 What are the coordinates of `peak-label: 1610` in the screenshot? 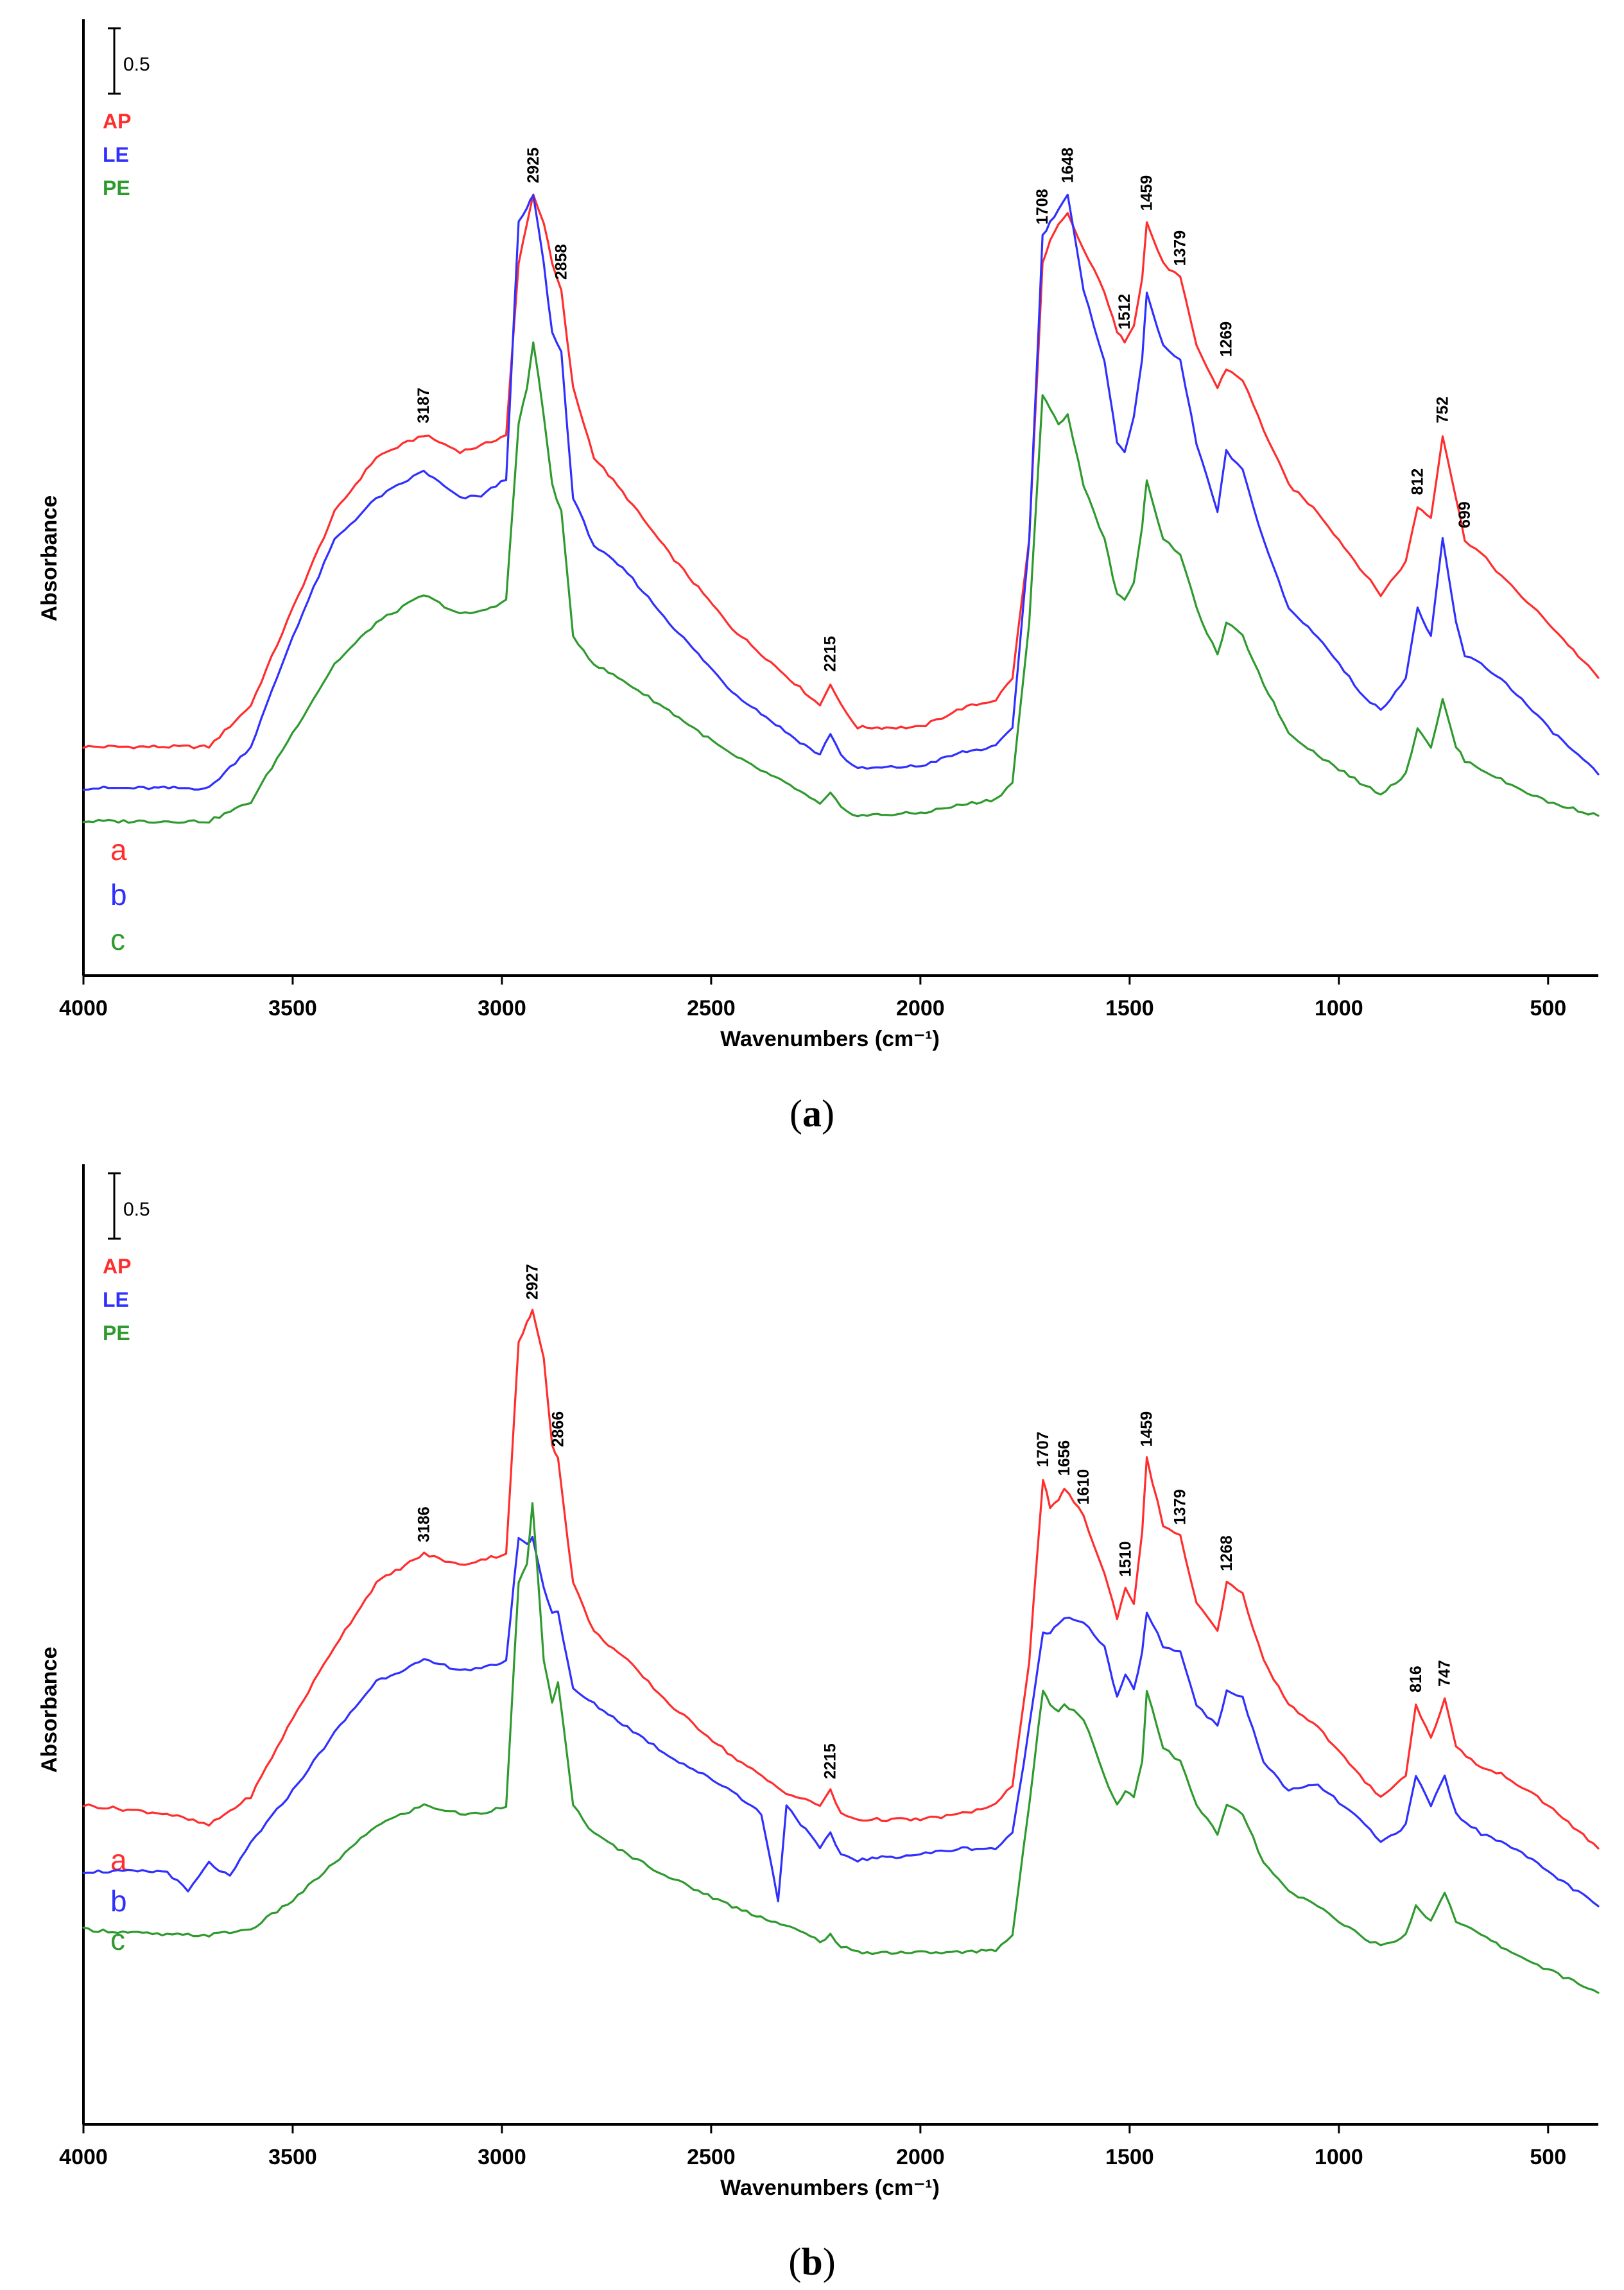 It's located at (1084, 1487).